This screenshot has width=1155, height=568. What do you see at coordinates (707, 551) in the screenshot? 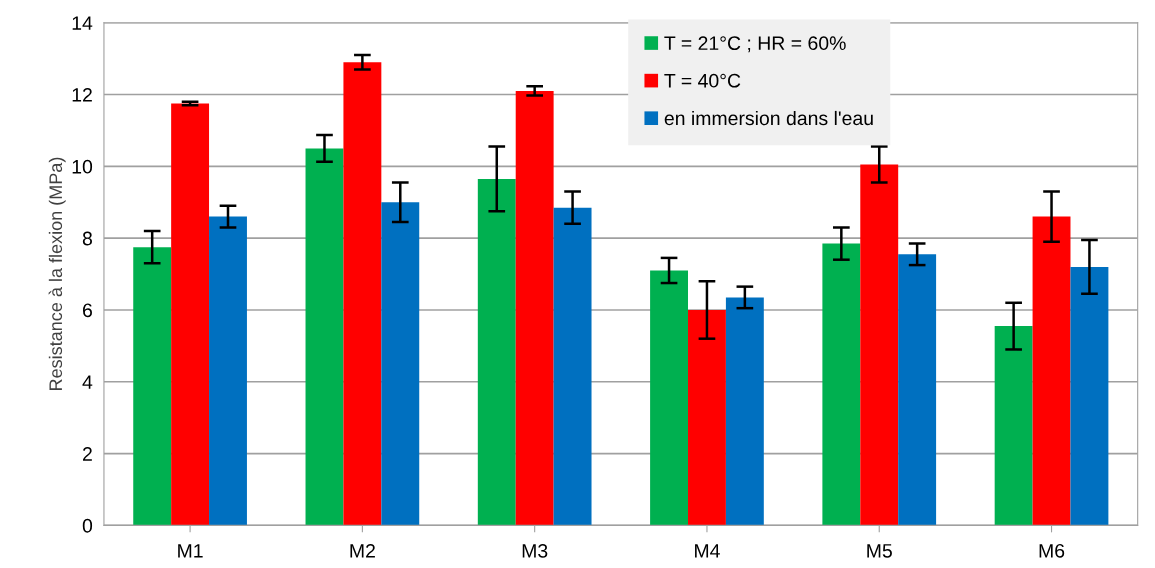
I see `x-tick-label: M4` at bounding box center [707, 551].